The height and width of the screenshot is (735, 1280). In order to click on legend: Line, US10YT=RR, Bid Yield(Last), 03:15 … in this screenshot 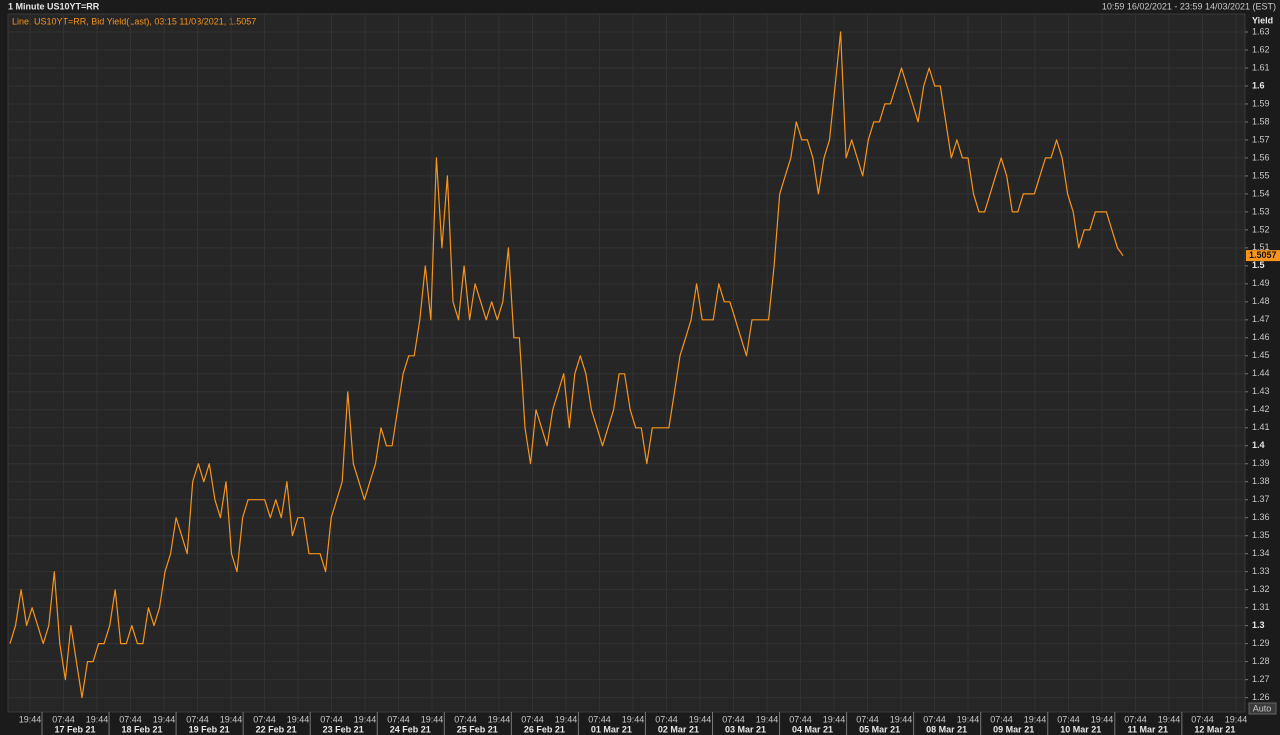, I will do `click(134, 21)`.